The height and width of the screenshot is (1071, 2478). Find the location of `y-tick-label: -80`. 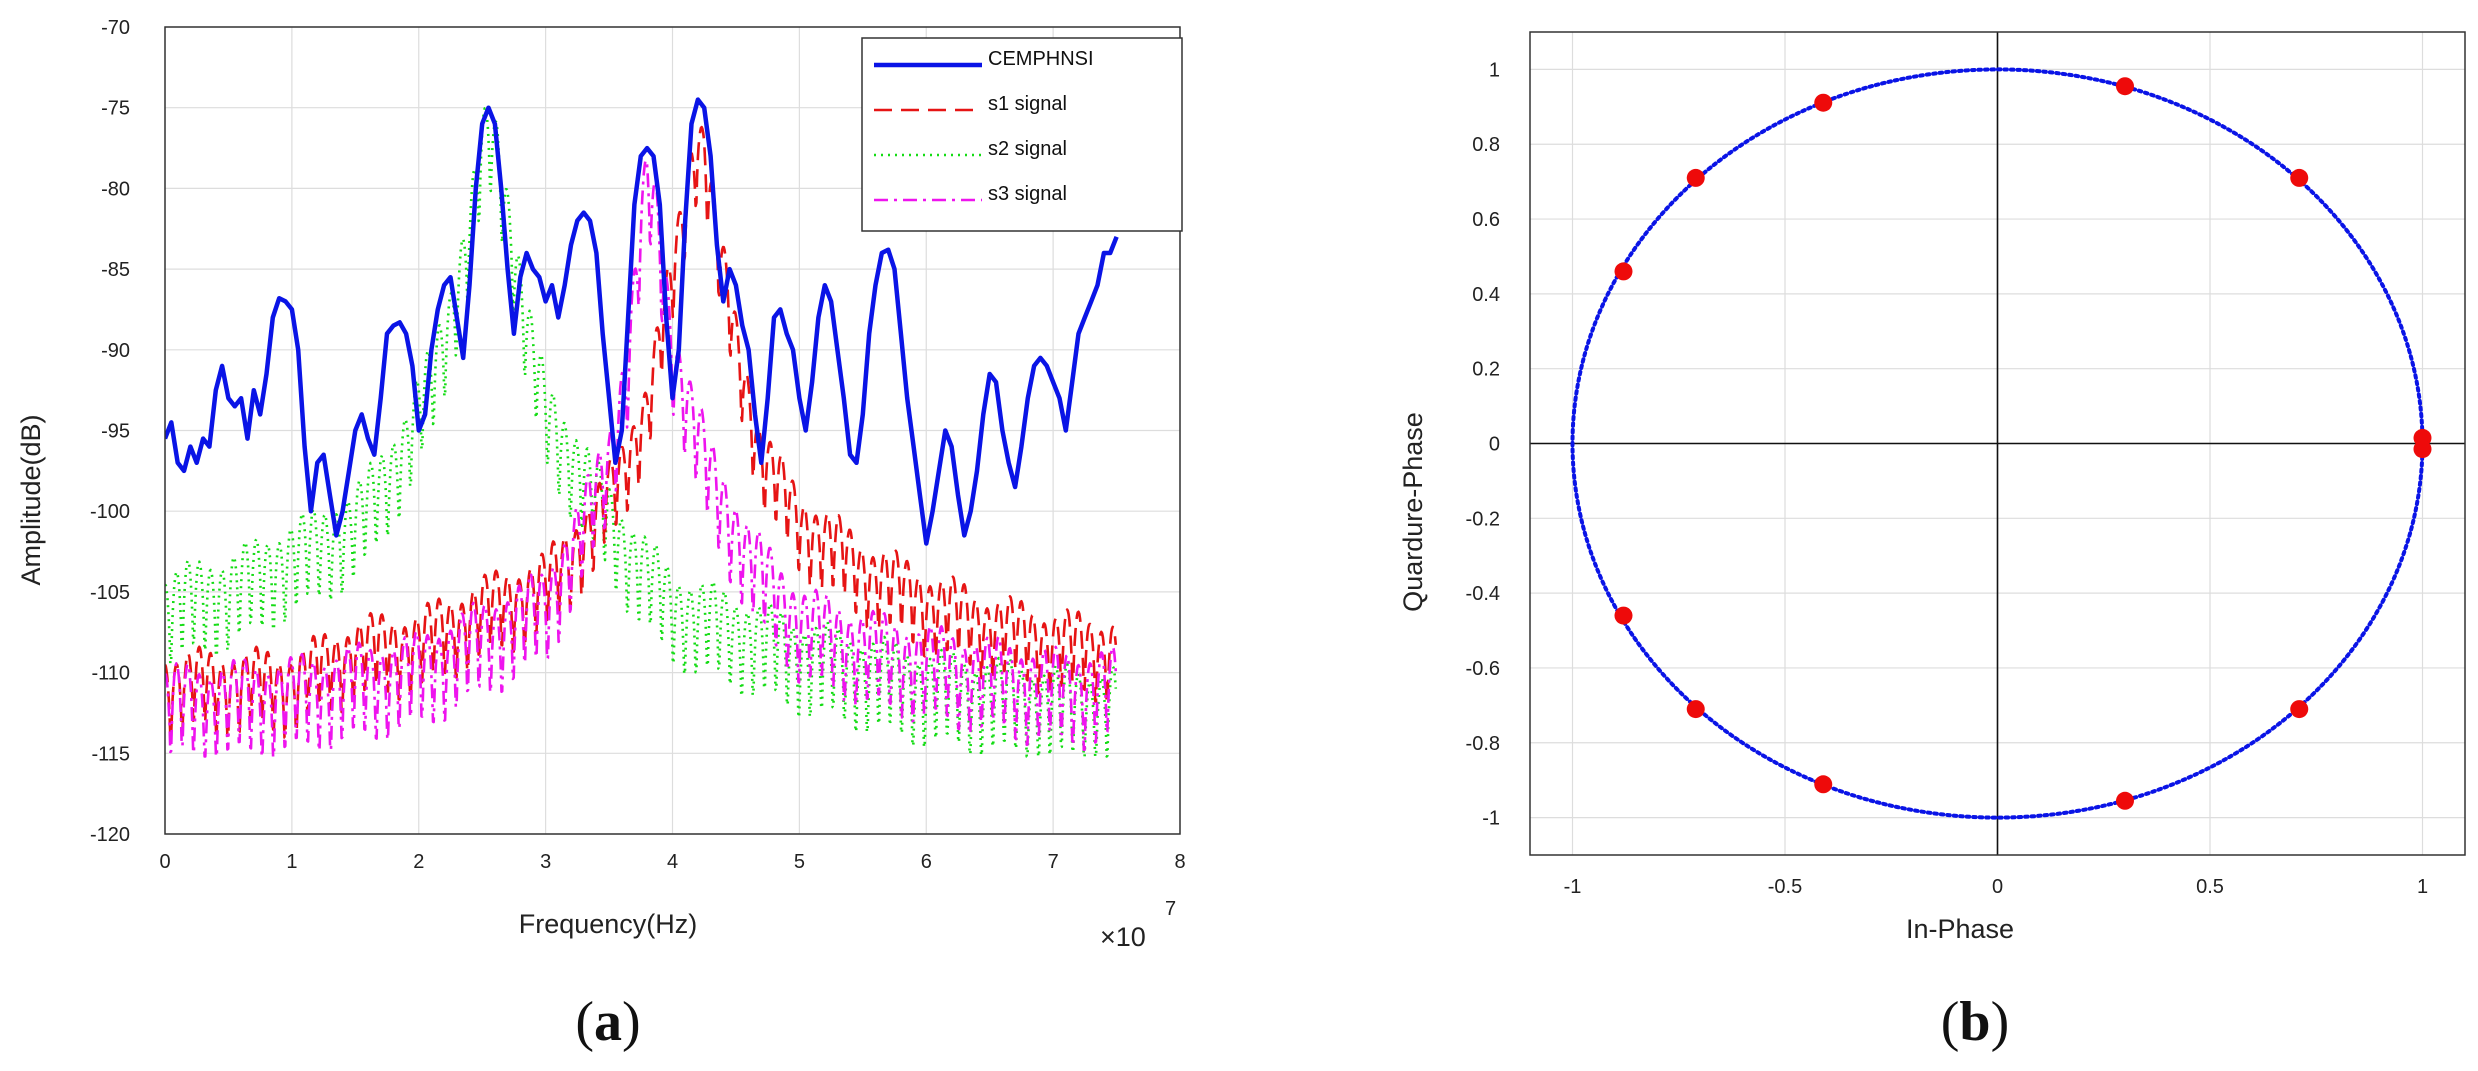

y-tick-label: -80 is located at coordinates (115, 189).